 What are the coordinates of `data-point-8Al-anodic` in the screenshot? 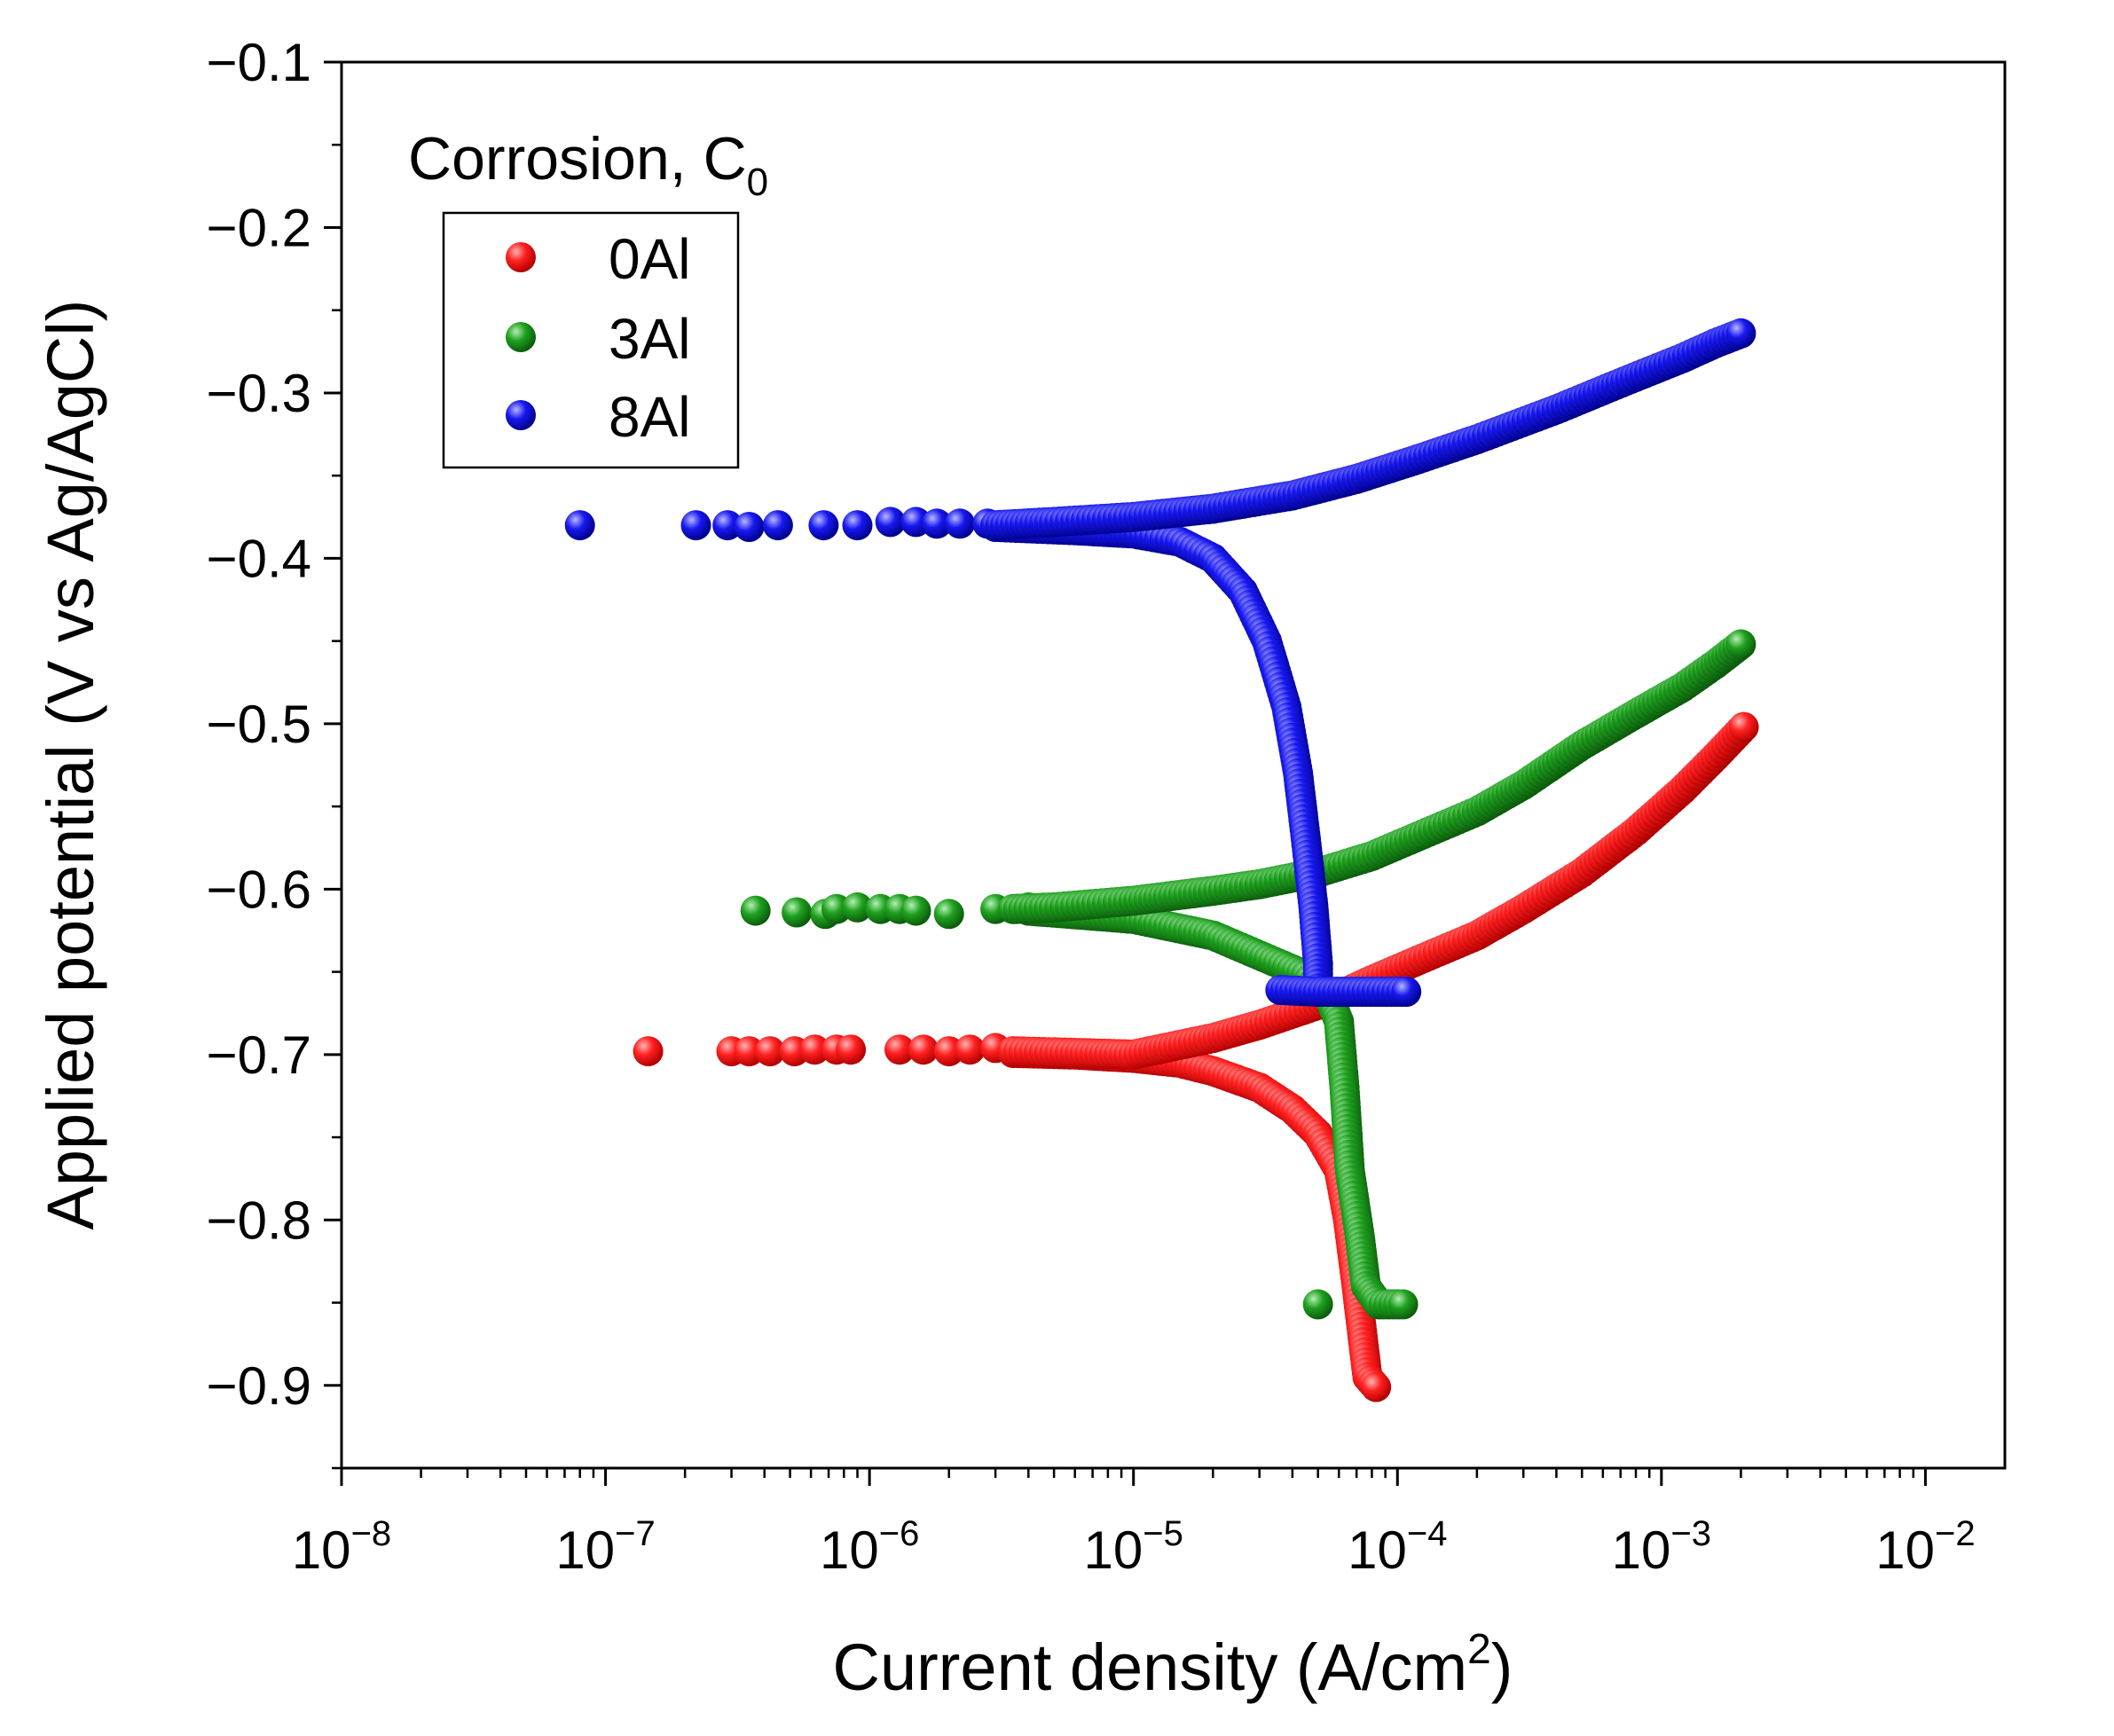 It's located at (1740, 333).